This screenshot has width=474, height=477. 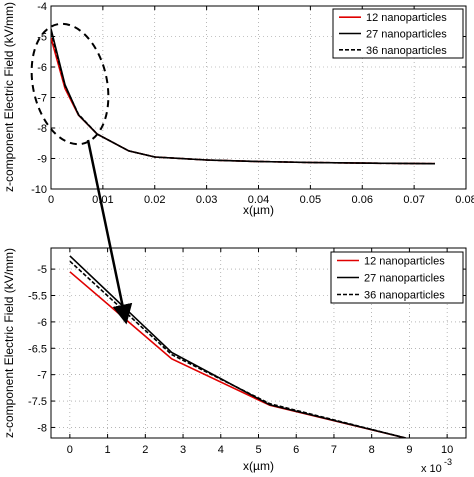 I want to click on y-tick-label: -6.5, so click(x=37, y=349).